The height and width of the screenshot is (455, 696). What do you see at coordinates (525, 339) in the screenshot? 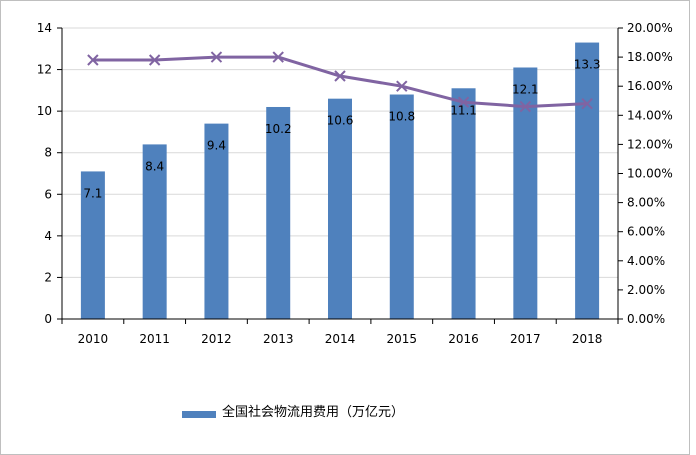
I see `x-tick-label: 2017` at bounding box center [525, 339].